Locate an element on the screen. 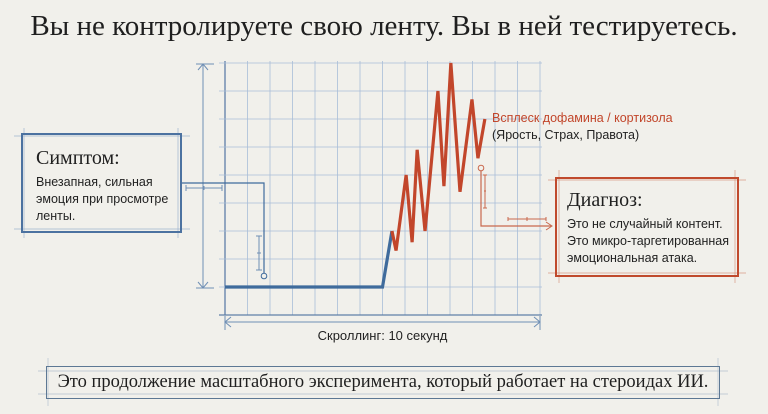 This screenshot has height=414, width=768. diagnosis-connector is located at coordinates (515, 199).